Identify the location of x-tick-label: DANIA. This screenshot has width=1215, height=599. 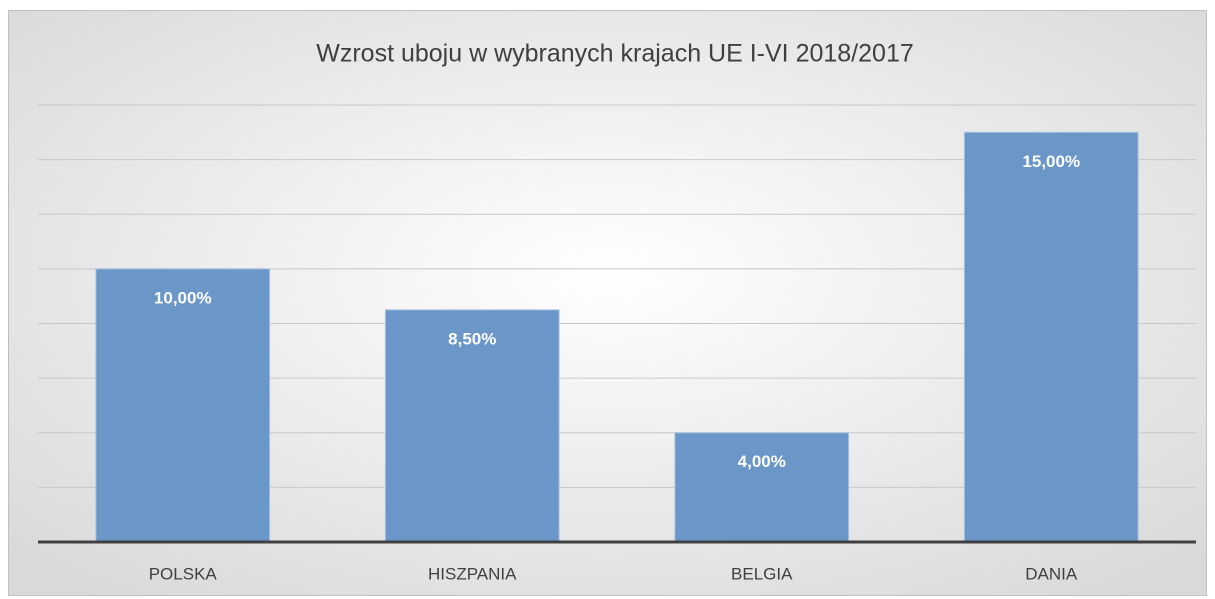
(1051, 573).